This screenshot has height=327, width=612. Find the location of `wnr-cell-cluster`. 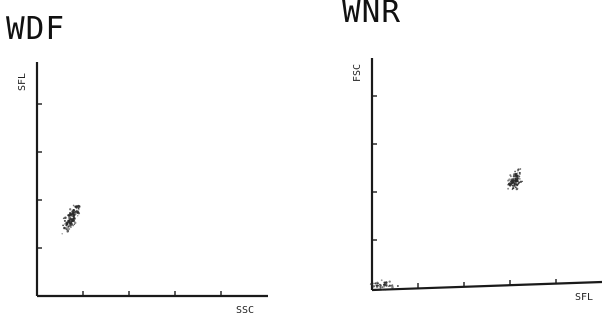

wnr-cell-cluster is located at coordinates (514, 179).